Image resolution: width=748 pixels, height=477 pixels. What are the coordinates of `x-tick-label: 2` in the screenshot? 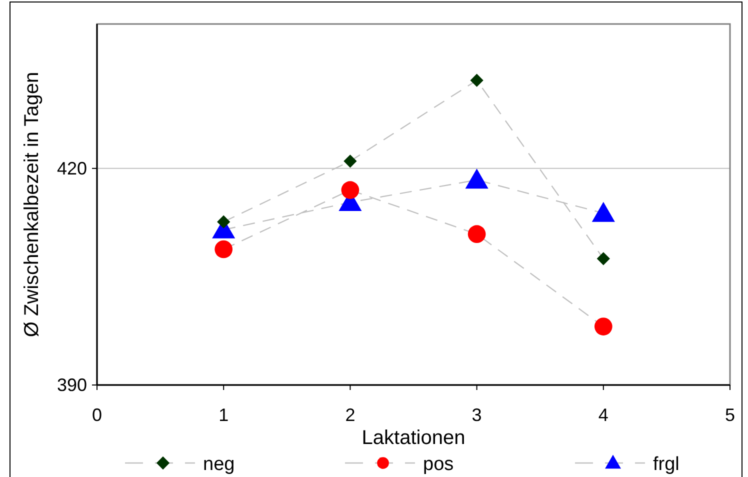 It's located at (350, 415).